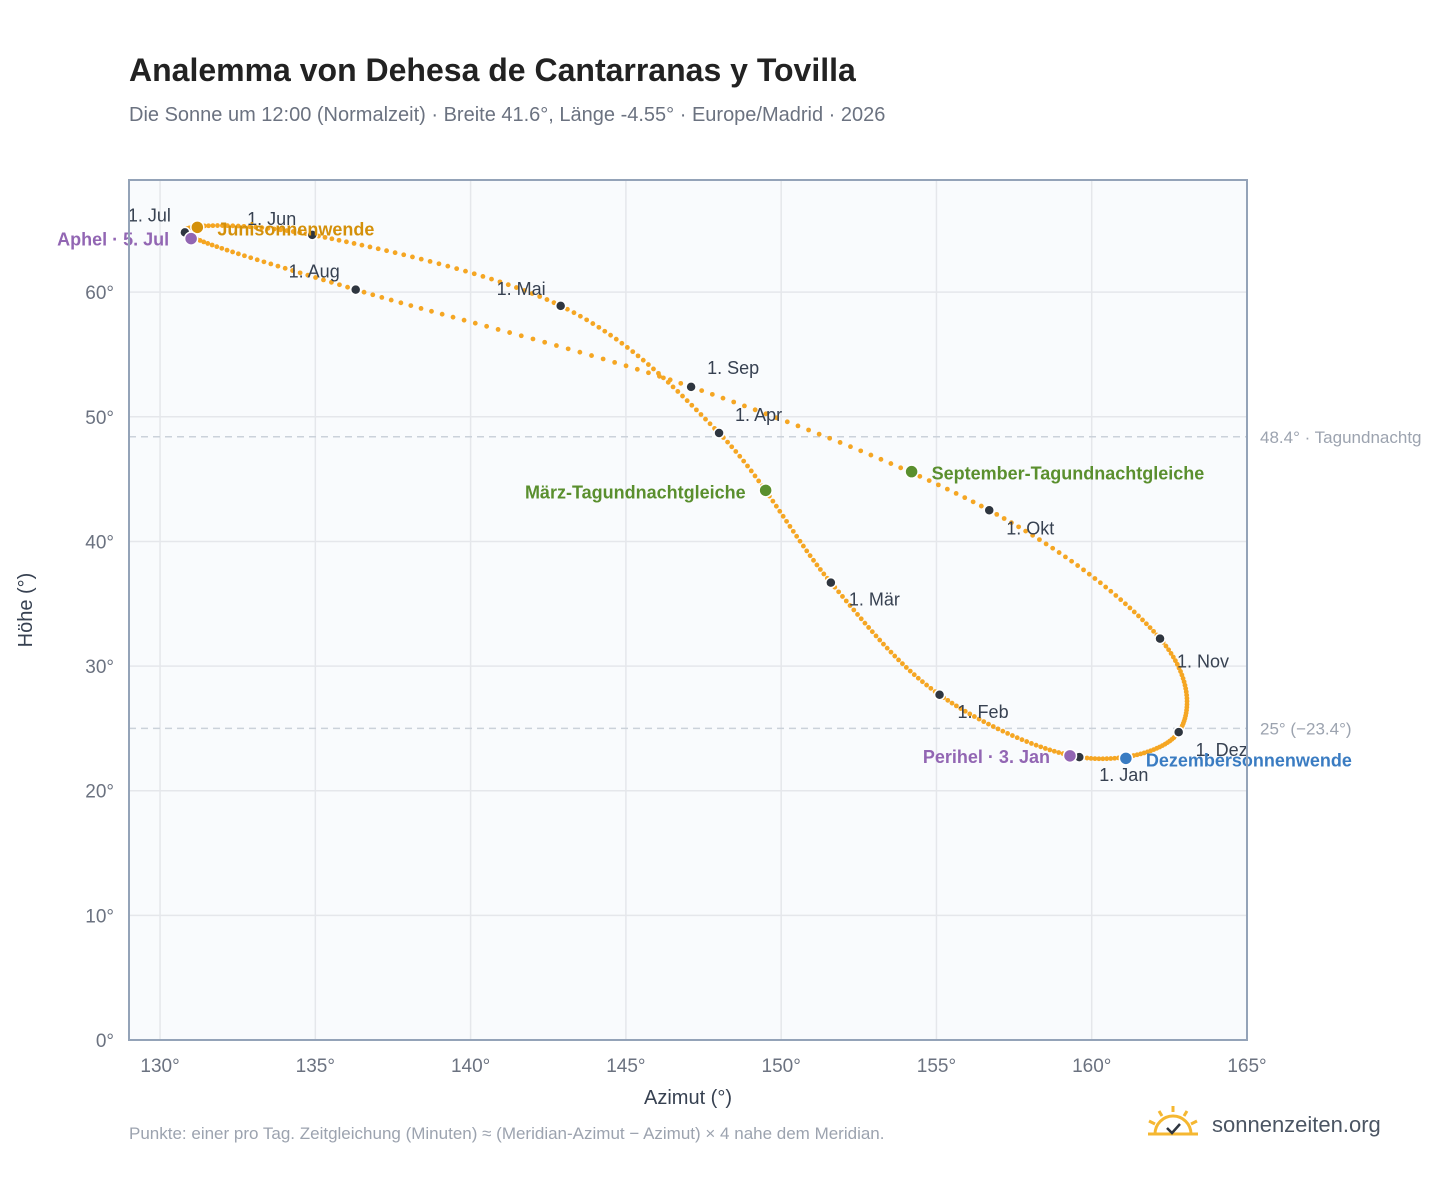  What do you see at coordinates (159, 1066) in the screenshot?
I see `x-tick-label: 130°` at bounding box center [159, 1066].